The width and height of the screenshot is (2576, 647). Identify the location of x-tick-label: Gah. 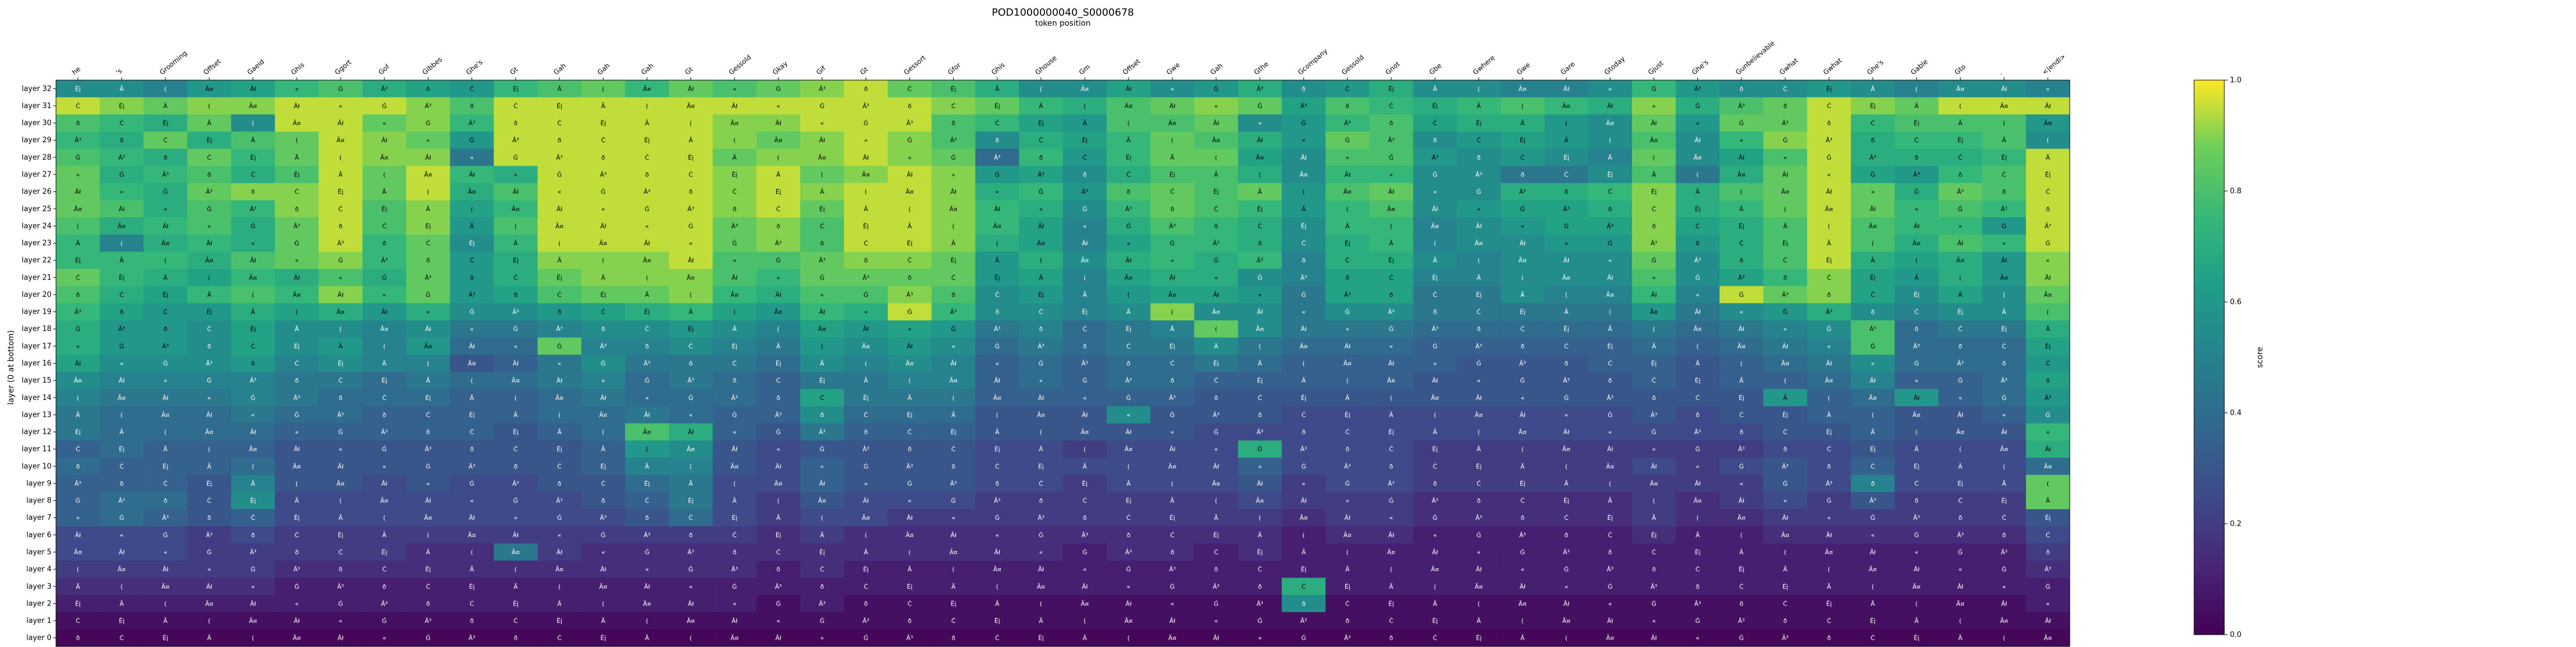
(560, 69).